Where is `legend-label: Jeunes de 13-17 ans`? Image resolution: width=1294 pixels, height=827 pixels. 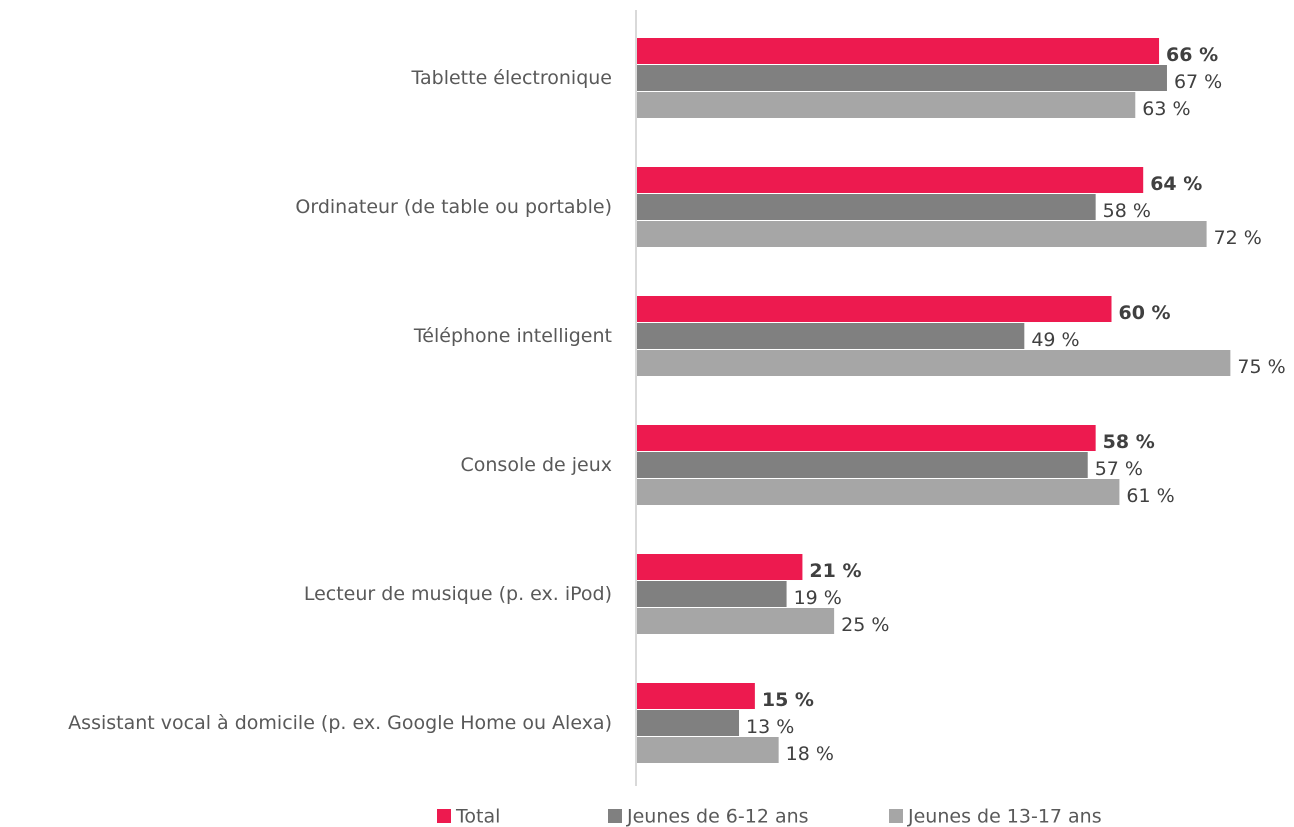
legend-label: Jeunes de 13-17 ans is located at coordinates (1004, 816).